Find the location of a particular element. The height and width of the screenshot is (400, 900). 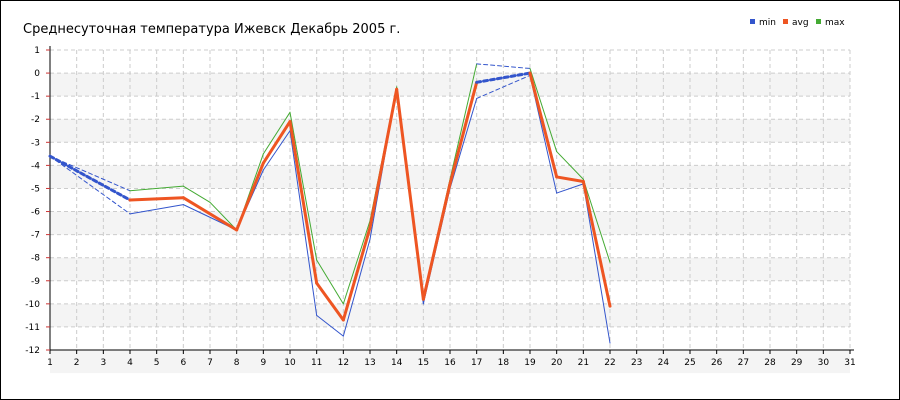

x-tick-label: 30 is located at coordinates (824, 363).